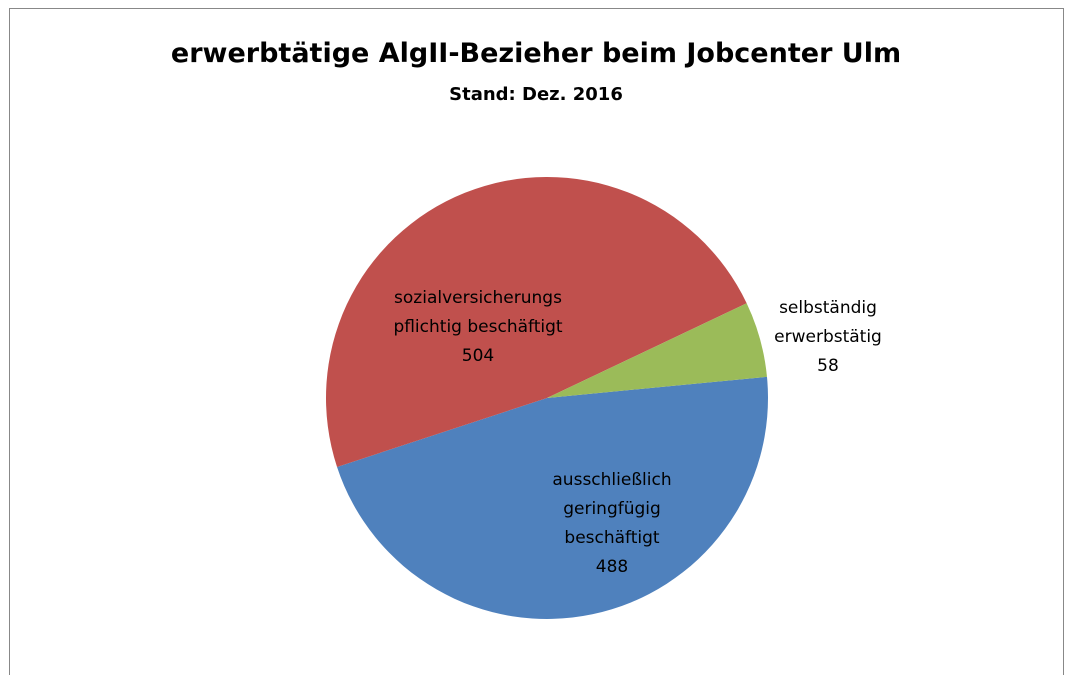  I want to click on slice-value: 58, so click(828, 365).